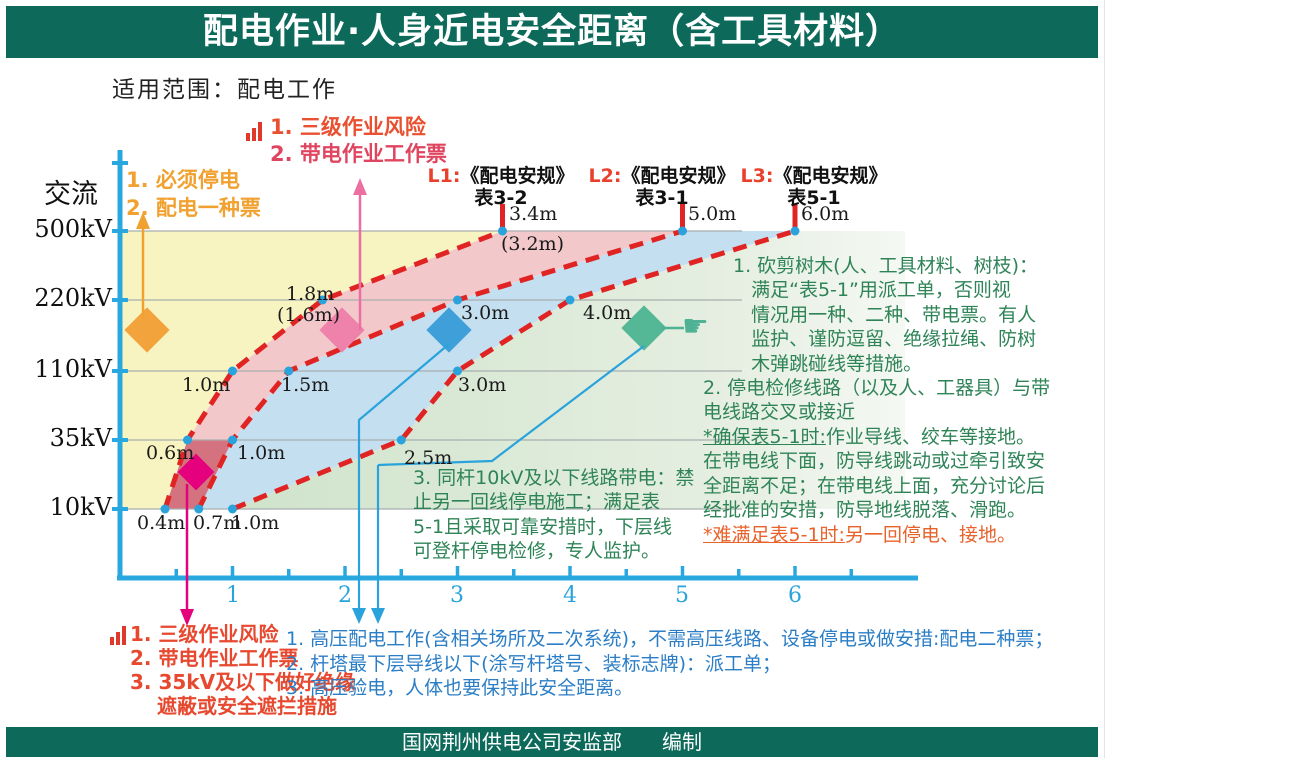 This screenshot has width=1314, height=758. I want to click on note-risk-top-line2: 2. 带电作业工作票, so click(358, 154).